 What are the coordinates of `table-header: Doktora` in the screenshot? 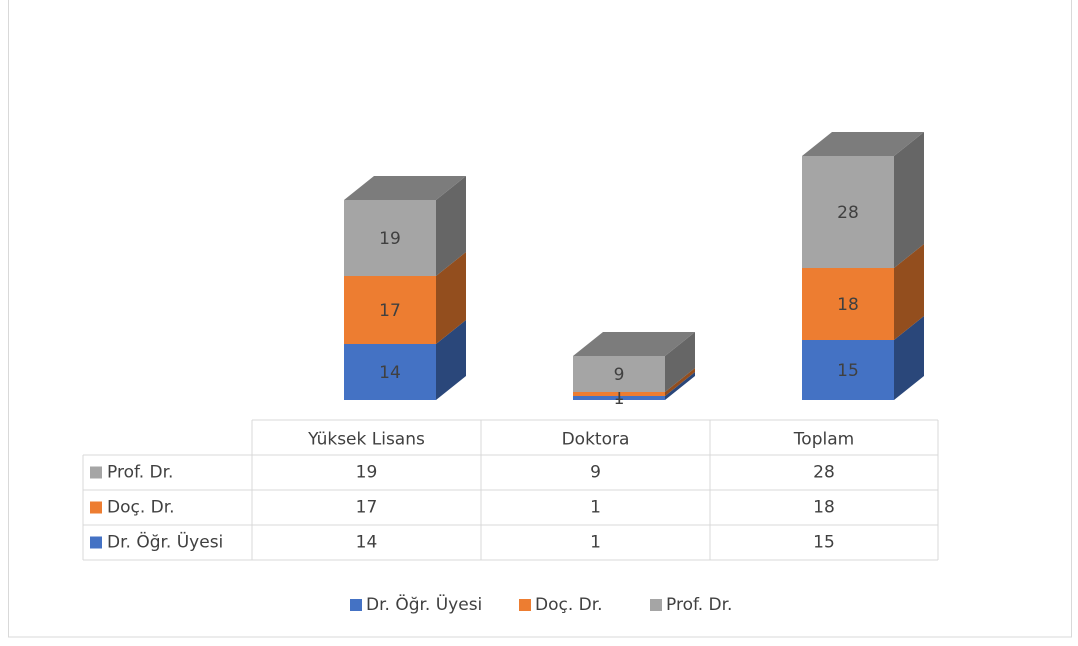 It's located at (596, 440).